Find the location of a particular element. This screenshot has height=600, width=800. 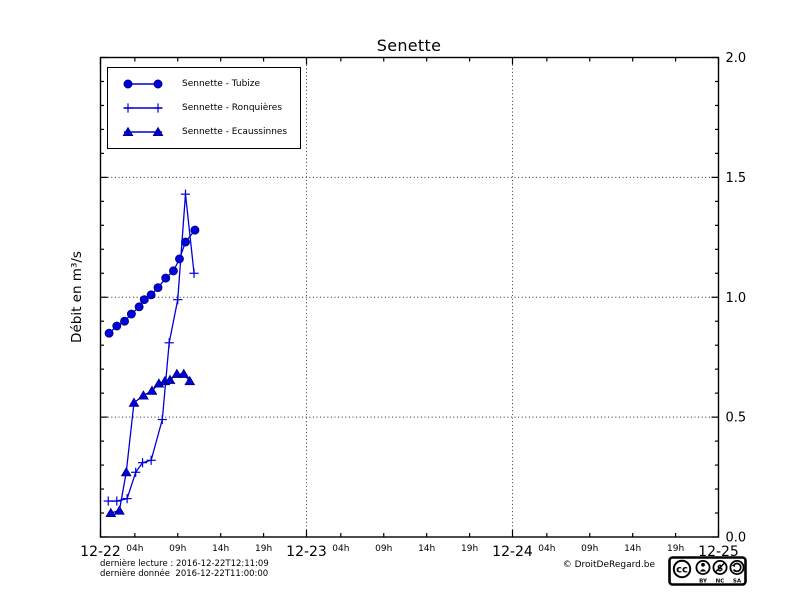

sa-label: SA is located at coordinates (737, 582).